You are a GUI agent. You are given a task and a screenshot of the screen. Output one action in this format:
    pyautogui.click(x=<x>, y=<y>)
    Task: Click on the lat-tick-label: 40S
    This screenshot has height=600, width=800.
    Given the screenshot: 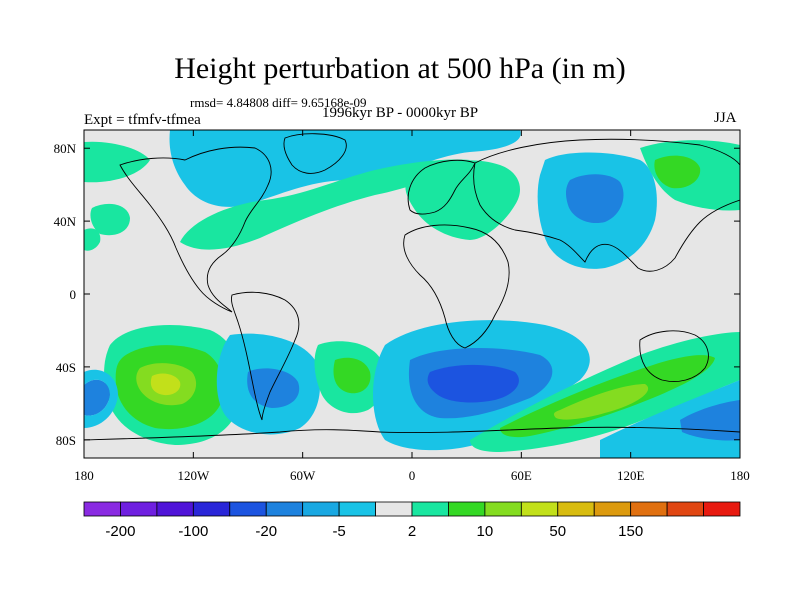 What is the action you would take?
    pyautogui.click(x=66, y=367)
    